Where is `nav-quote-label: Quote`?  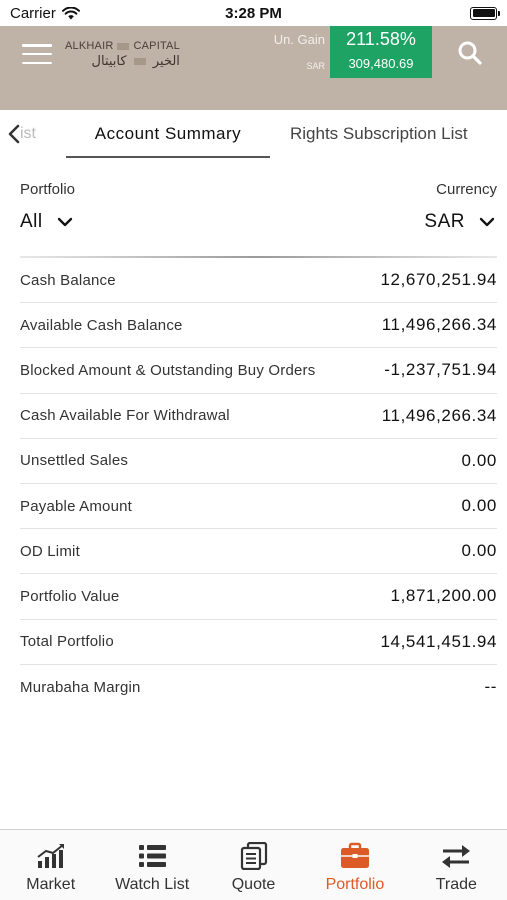
nav-quote-label: Quote is located at coordinates (253, 884).